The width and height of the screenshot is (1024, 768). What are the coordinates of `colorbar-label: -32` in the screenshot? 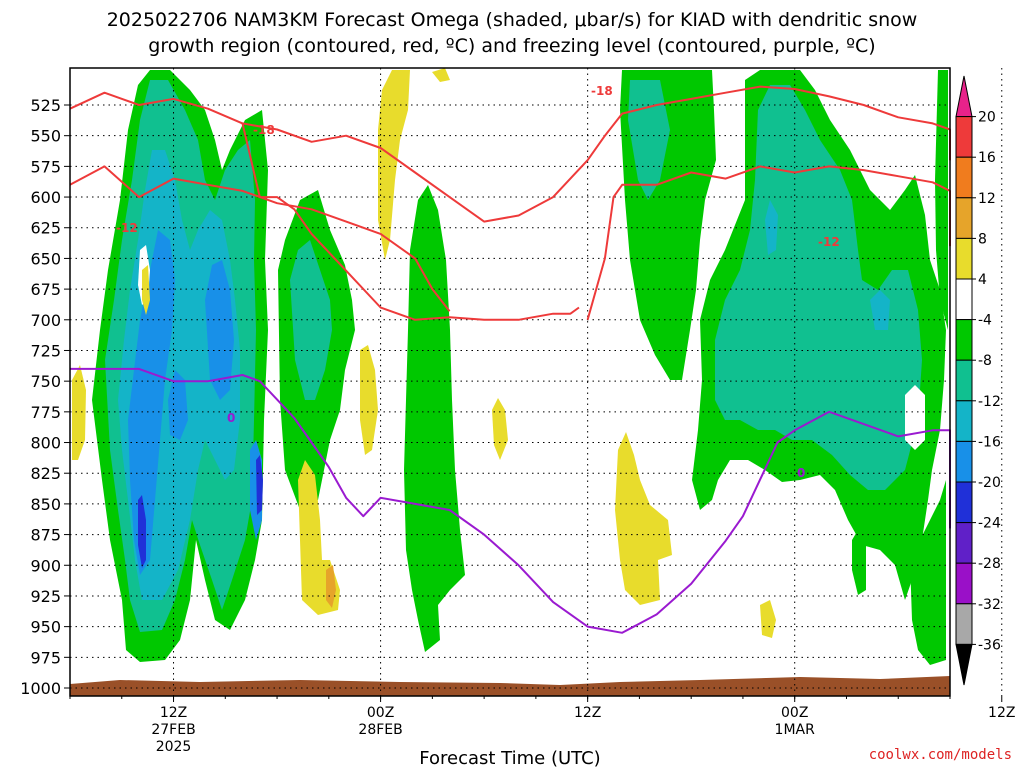 It's located at (989, 605).